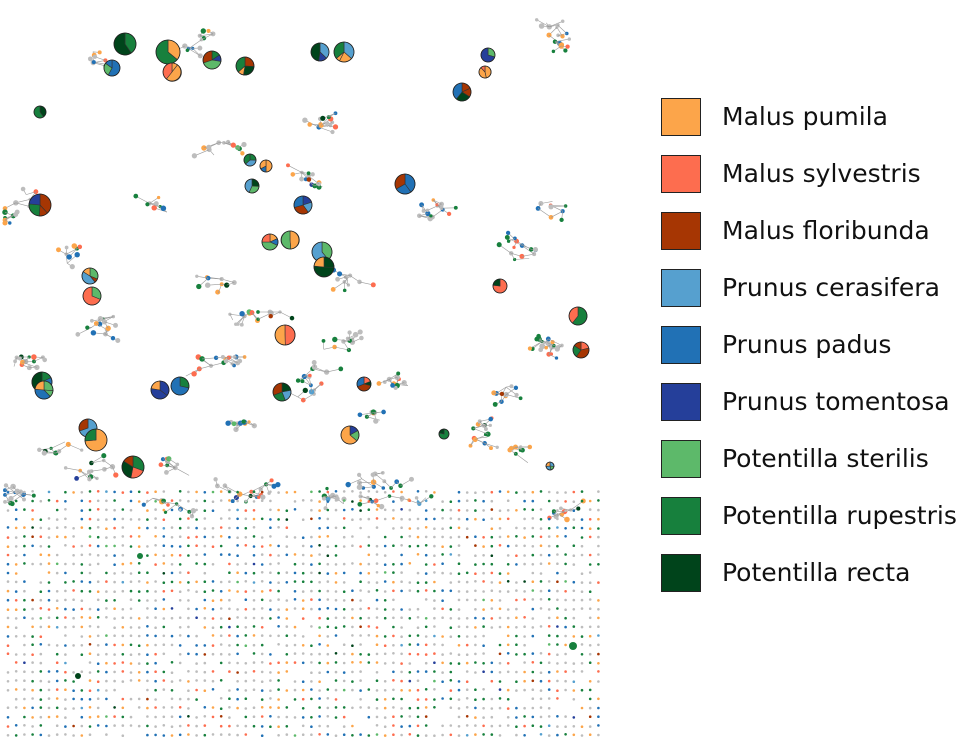 The width and height of the screenshot is (972, 746). Describe the element at coordinates (805, 116) in the screenshot. I see `legend-label: Malus pumila` at that location.